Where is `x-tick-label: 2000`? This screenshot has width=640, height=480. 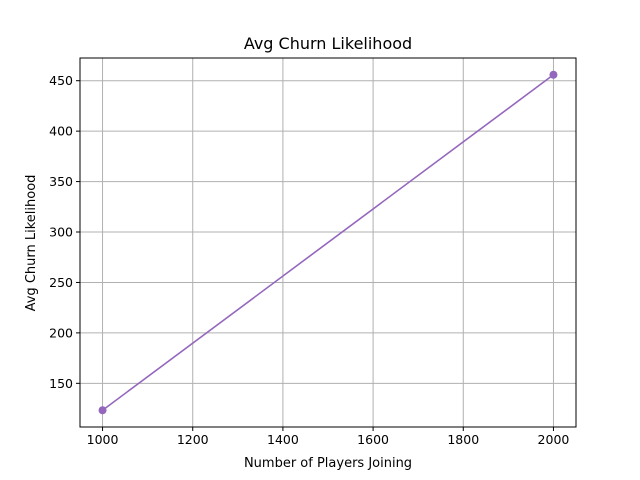 x-tick-label: 2000 is located at coordinates (554, 439).